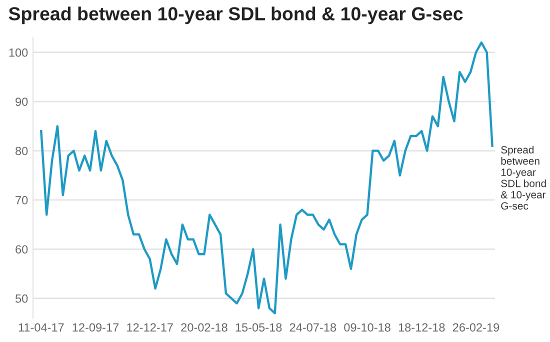  I want to click on y-tick-label: 60, so click(22, 249).